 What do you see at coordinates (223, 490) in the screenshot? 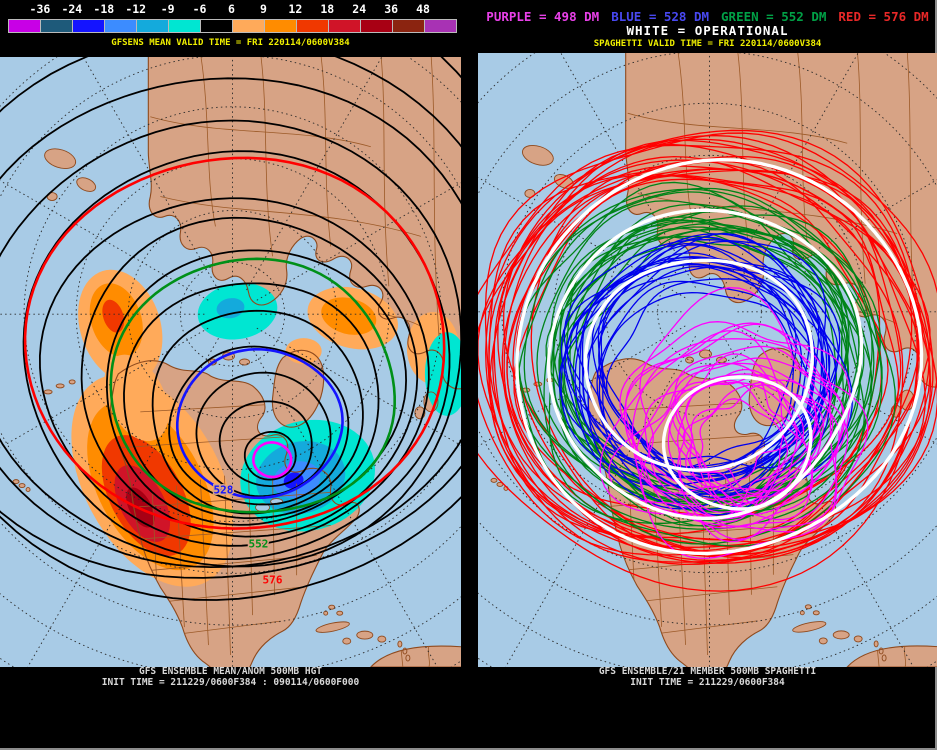
I see `contour-label-528: 528` at bounding box center [223, 490].